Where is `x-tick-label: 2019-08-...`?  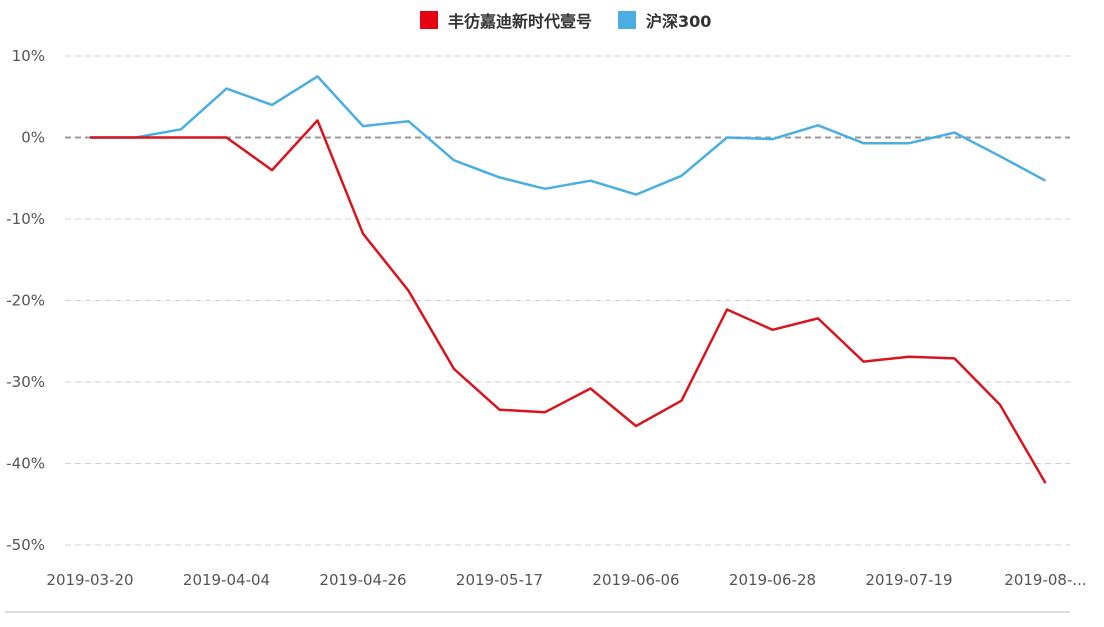 x-tick-label: 2019-08-... is located at coordinates (1045, 580).